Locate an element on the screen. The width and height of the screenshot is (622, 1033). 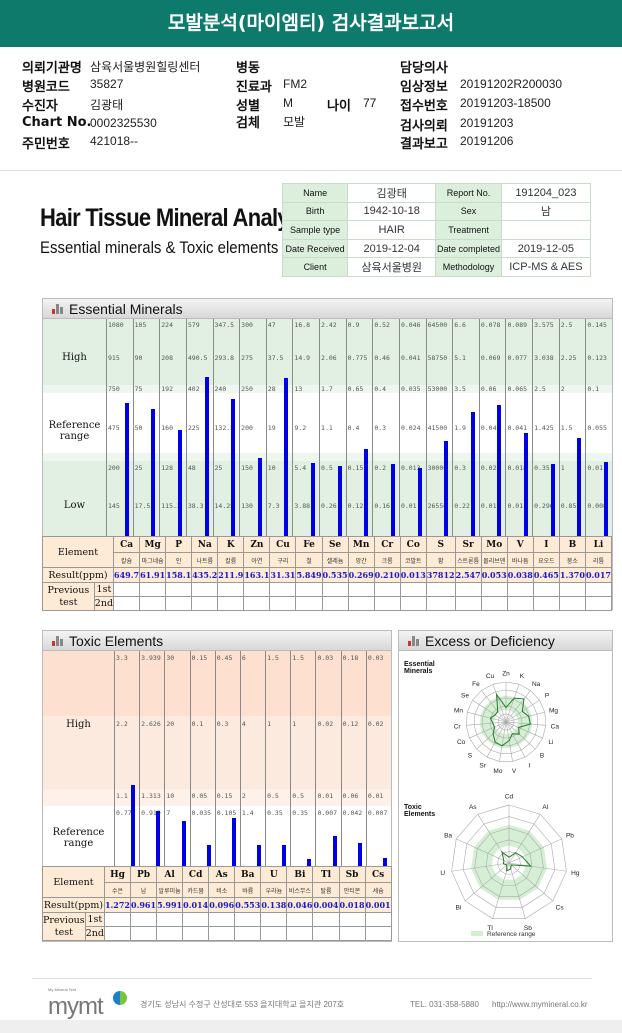
legend-swatch is located at coordinates (477, 933).